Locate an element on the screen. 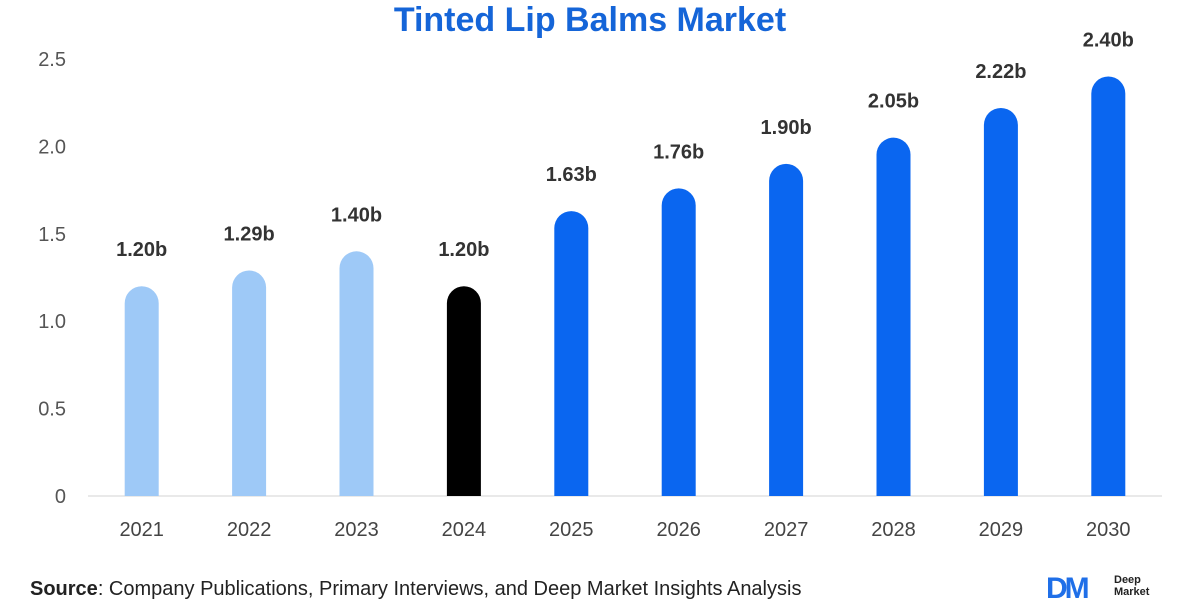  x-tick-label: 2027 is located at coordinates (786, 530).